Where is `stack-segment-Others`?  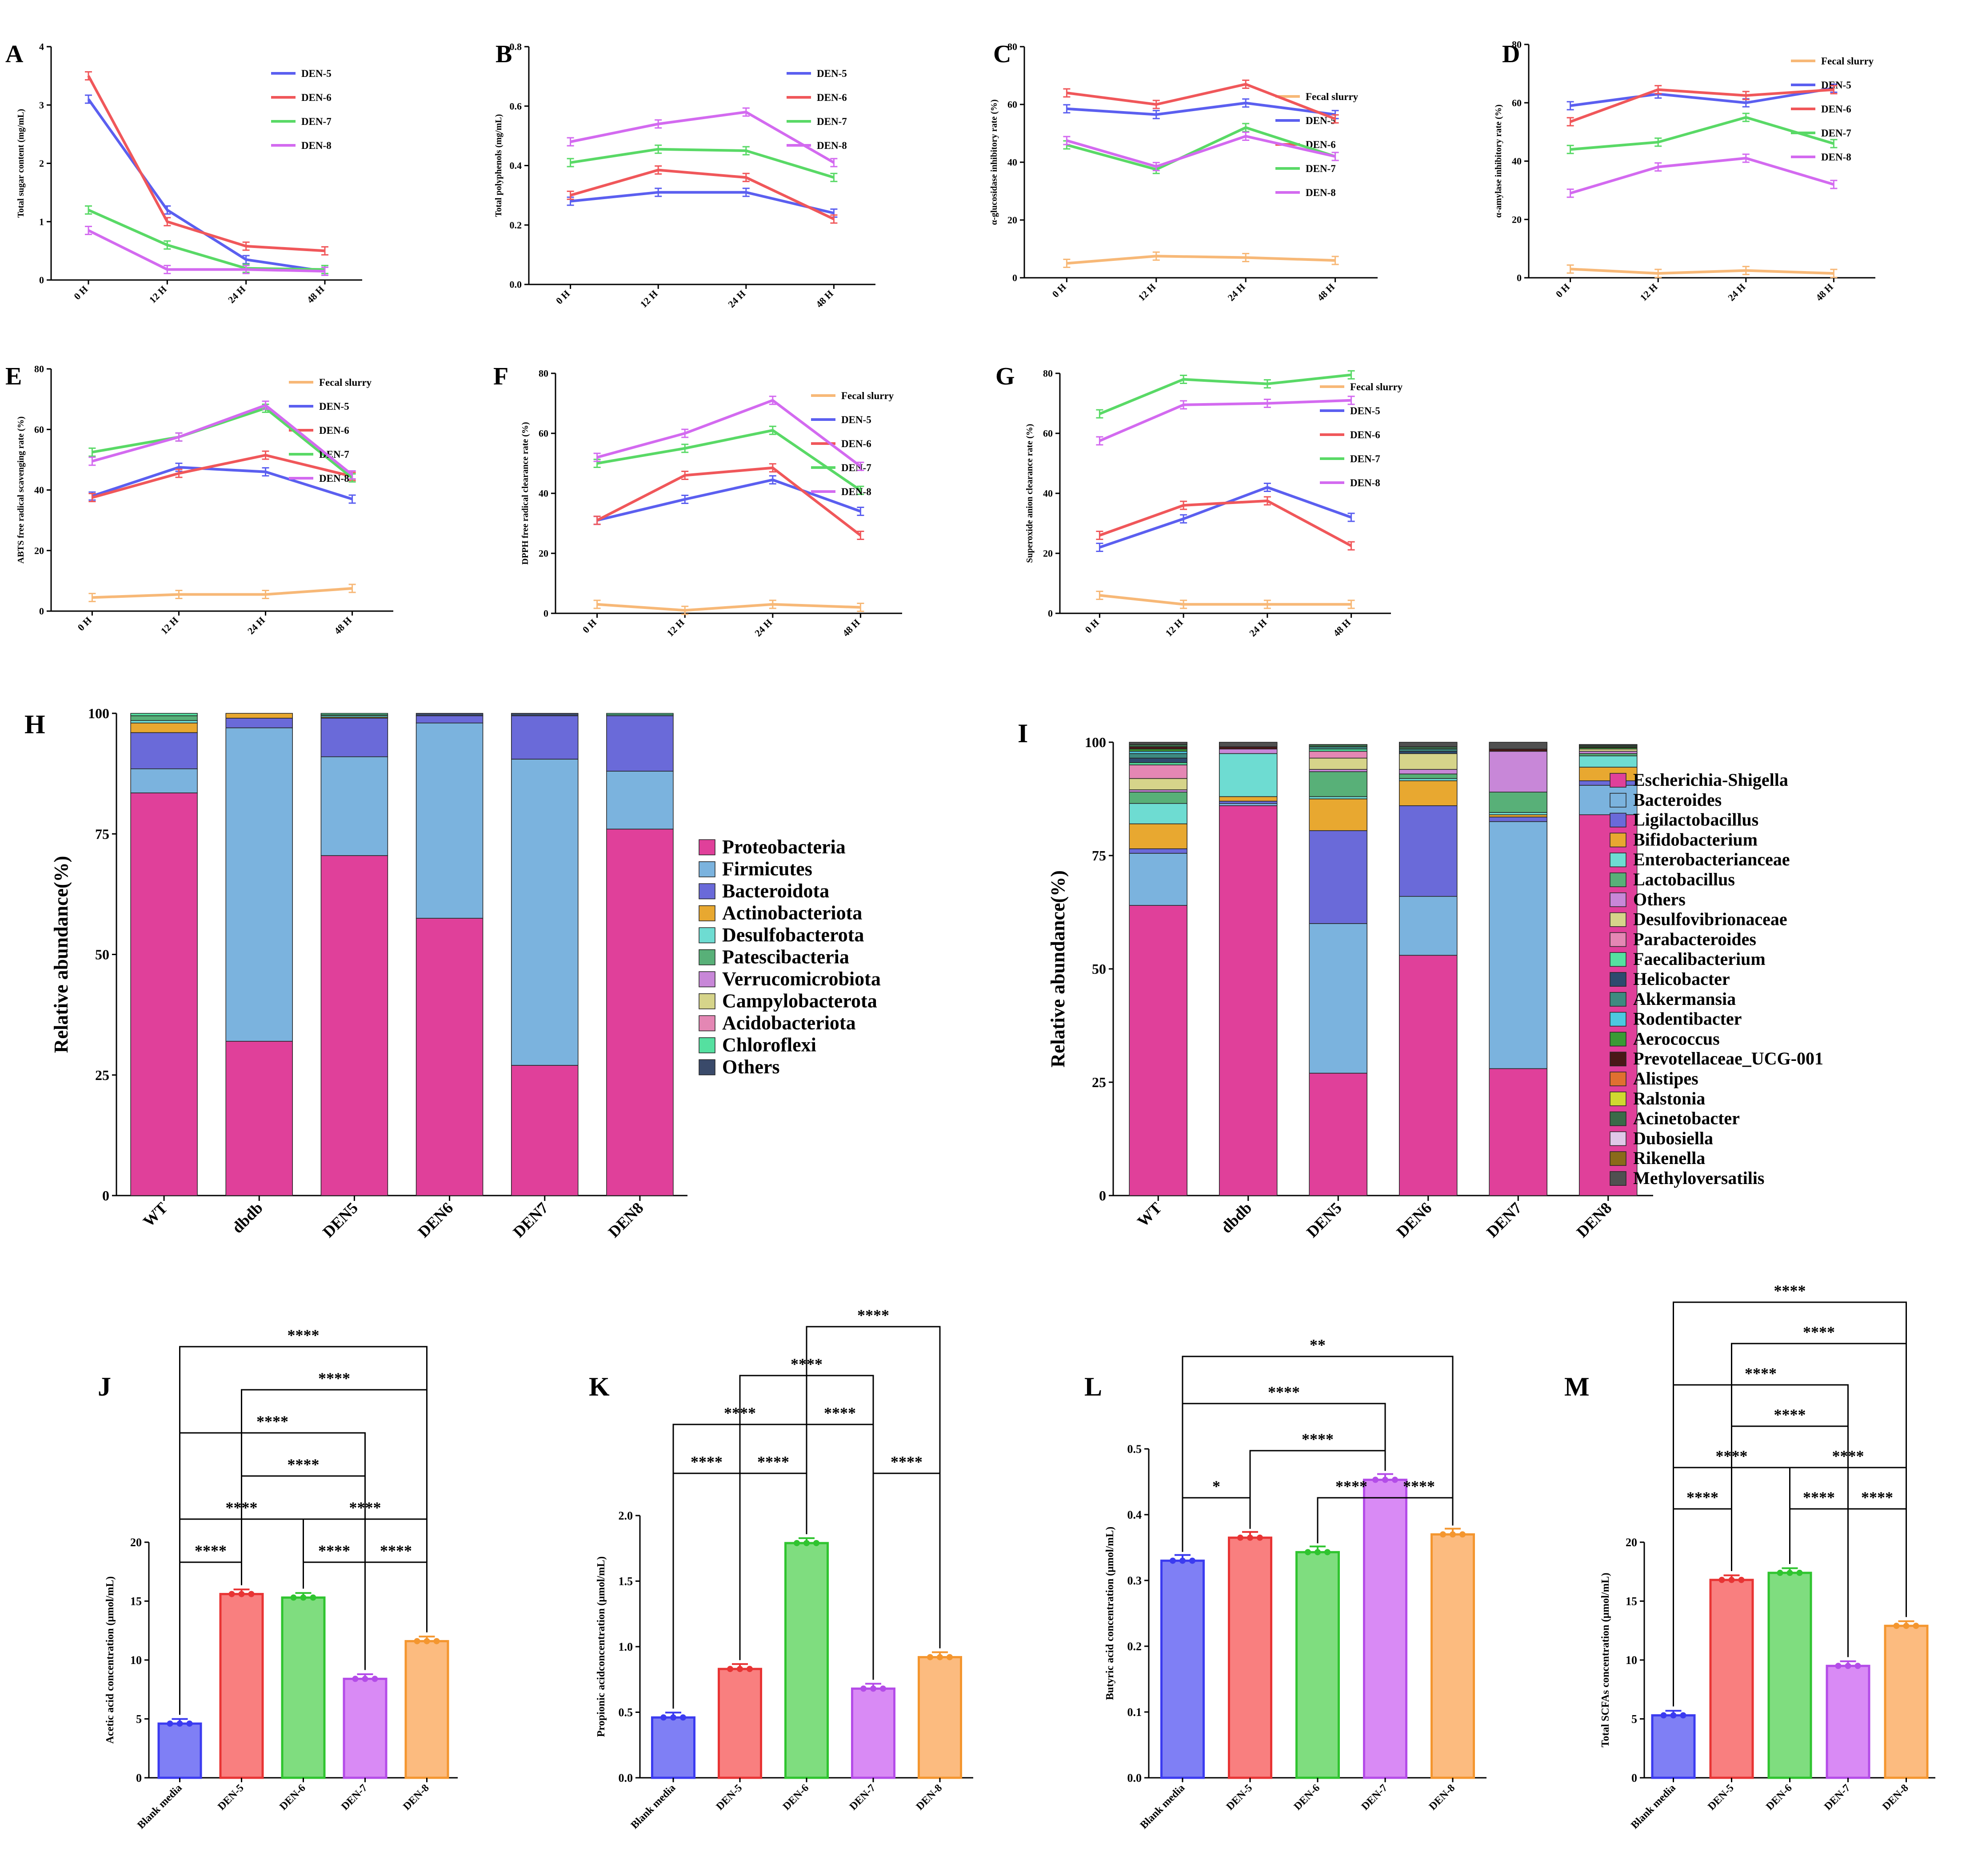
stack-segment-Others is located at coordinates (545, 714).